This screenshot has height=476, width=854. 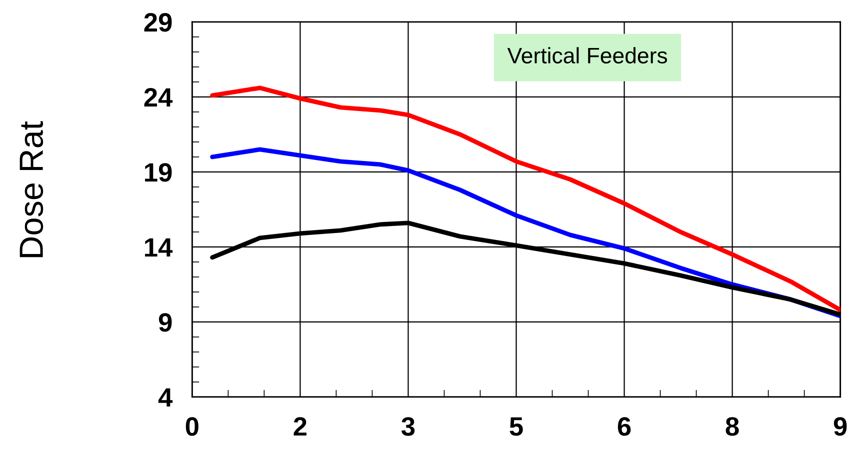 What do you see at coordinates (32, 189) in the screenshot?
I see `y-axis-title: Dose Rat` at bounding box center [32, 189].